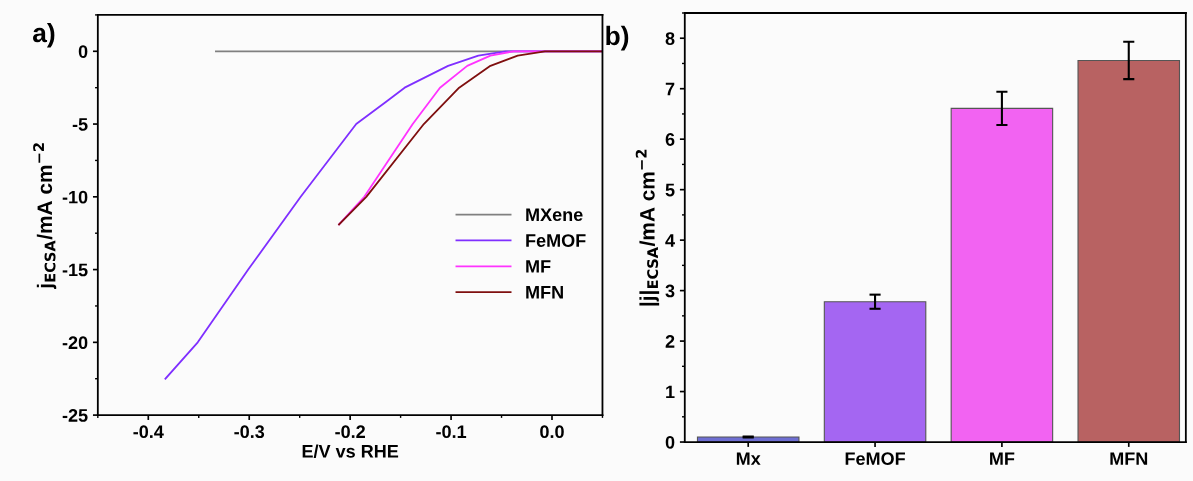 The image size is (1193, 481). I want to click on y-axis-title: j$_{ECSA}$/mA cm$^{−2}$, so click(45, 216).